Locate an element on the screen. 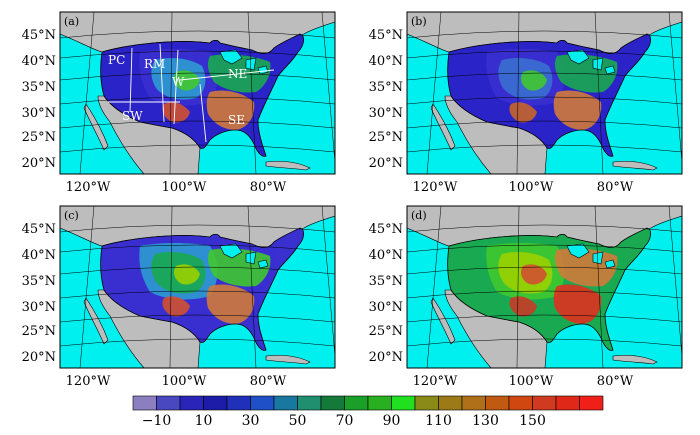 The width and height of the screenshot is (700, 435). region-label: SE is located at coordinates (236, 120).